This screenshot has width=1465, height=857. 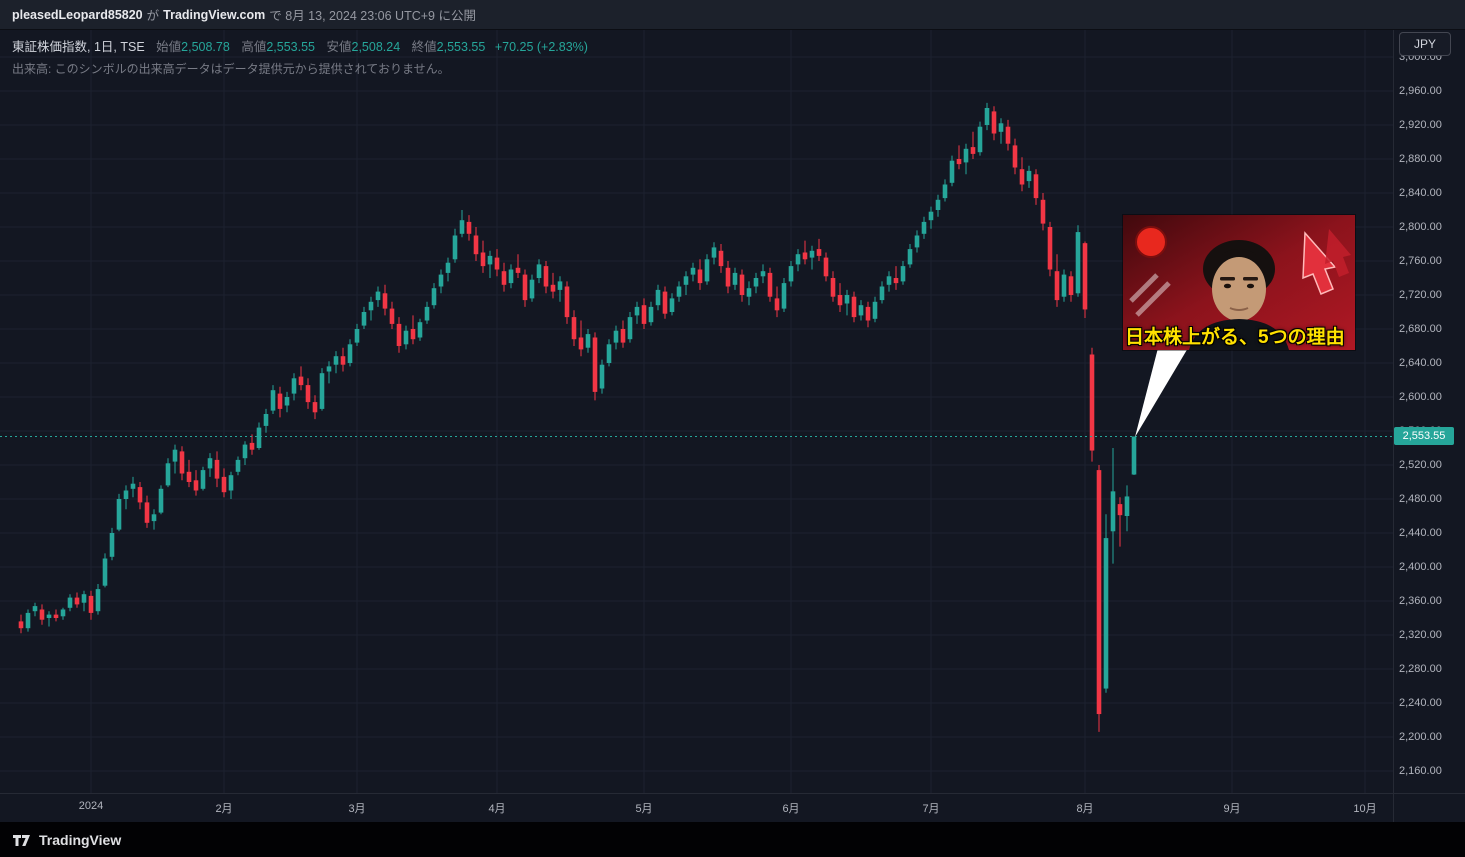 I want to click on close-value: 2,553.55, so click(x=461, y=47).